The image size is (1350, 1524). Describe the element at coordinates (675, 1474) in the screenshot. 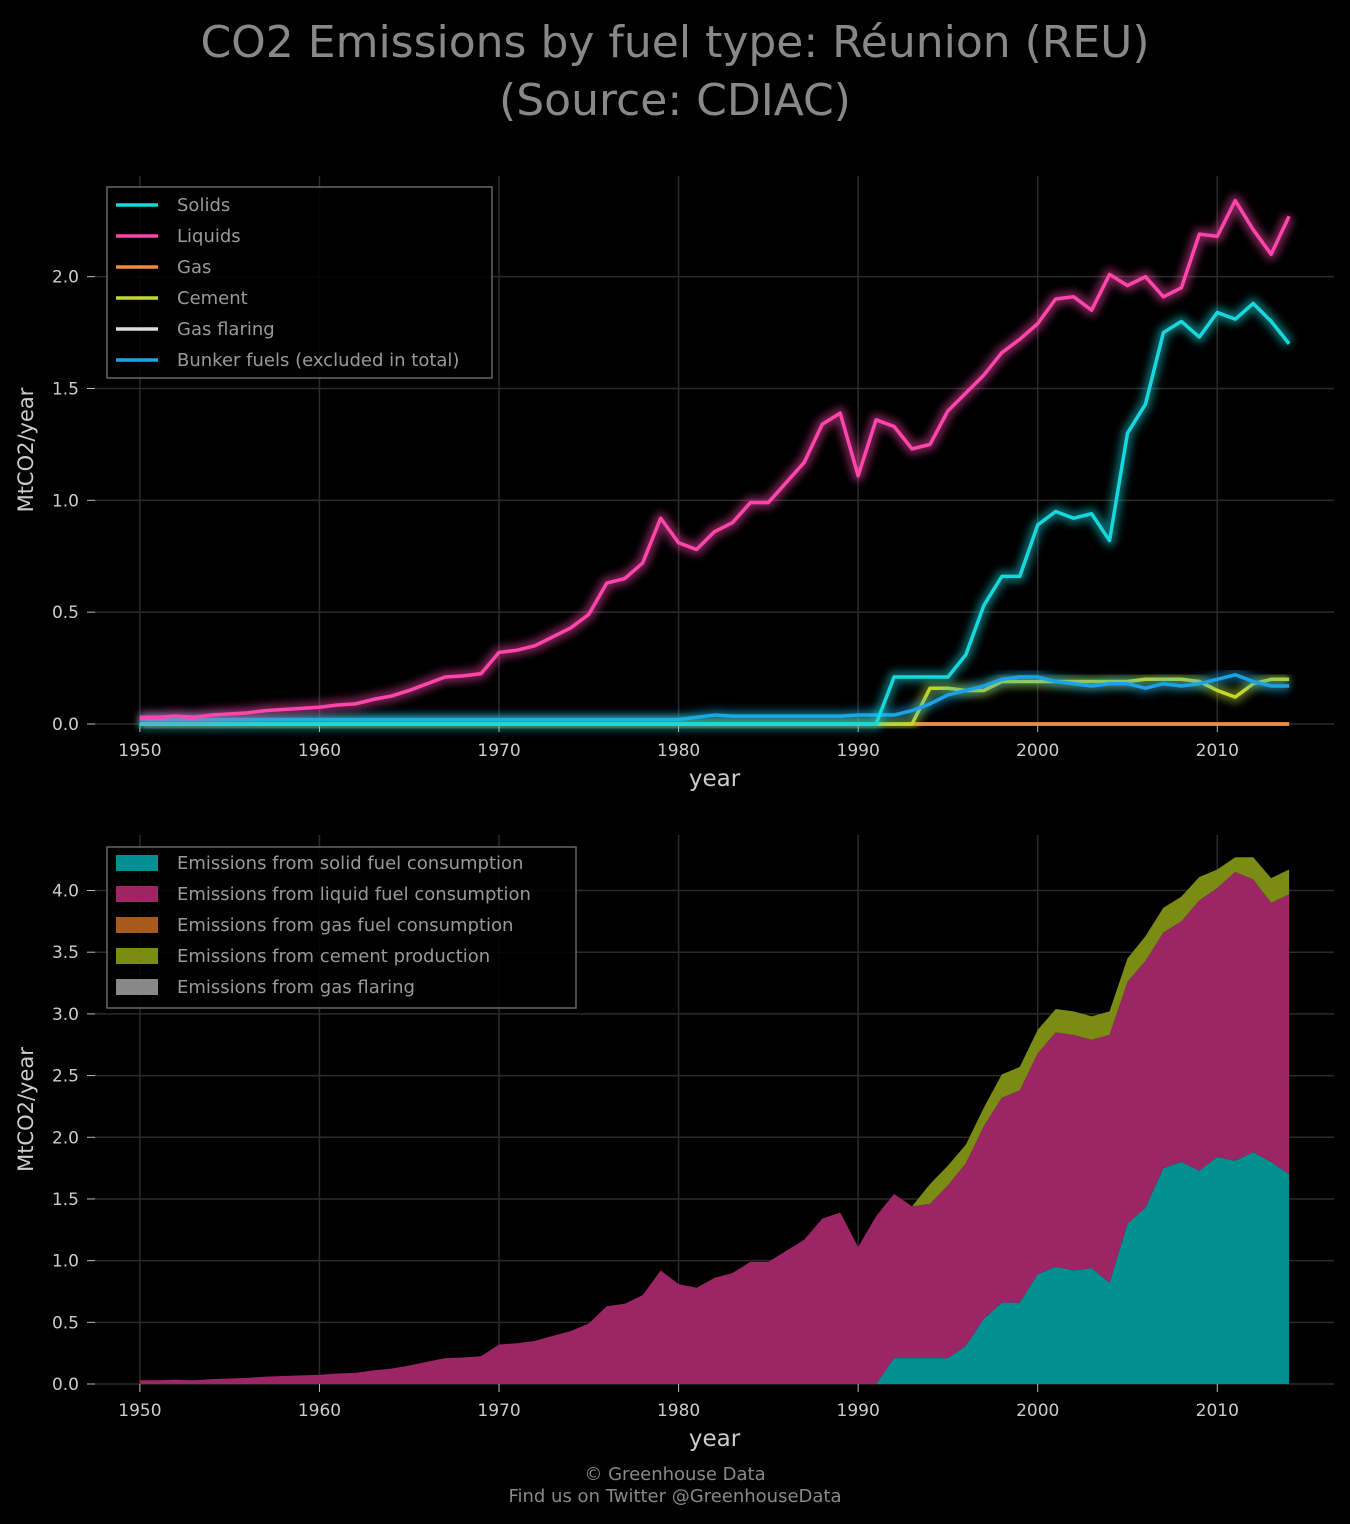

I see `footer-copyright: © Greenhouse Data` at that location.